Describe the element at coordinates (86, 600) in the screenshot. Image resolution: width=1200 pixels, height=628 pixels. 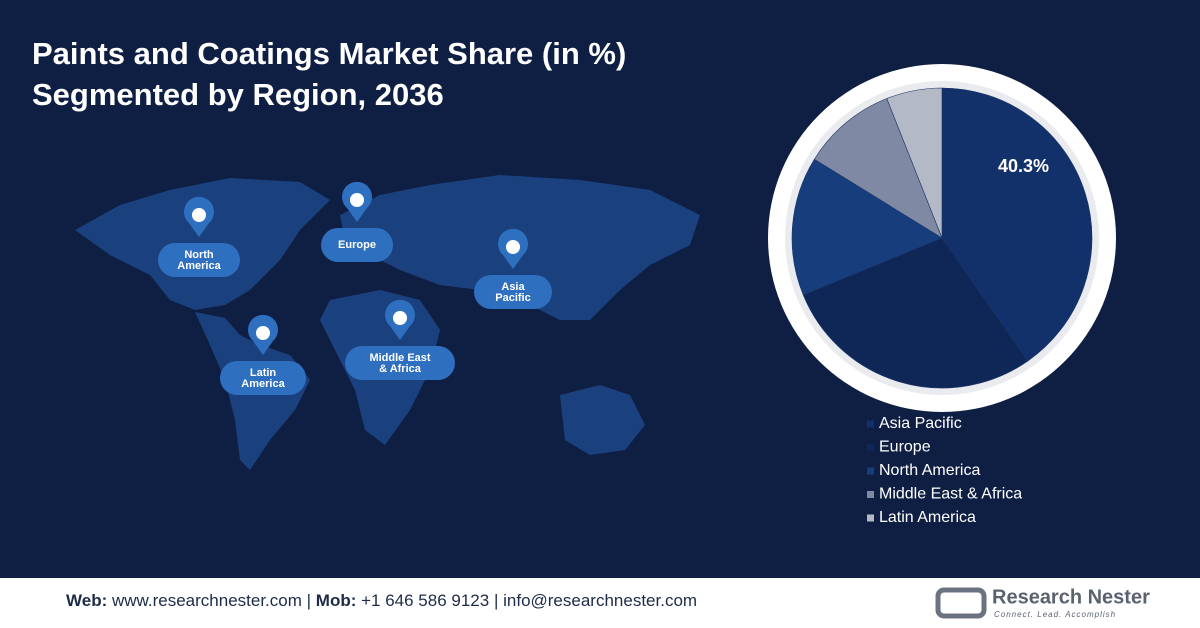
I see `web-label: Web:` at that location.